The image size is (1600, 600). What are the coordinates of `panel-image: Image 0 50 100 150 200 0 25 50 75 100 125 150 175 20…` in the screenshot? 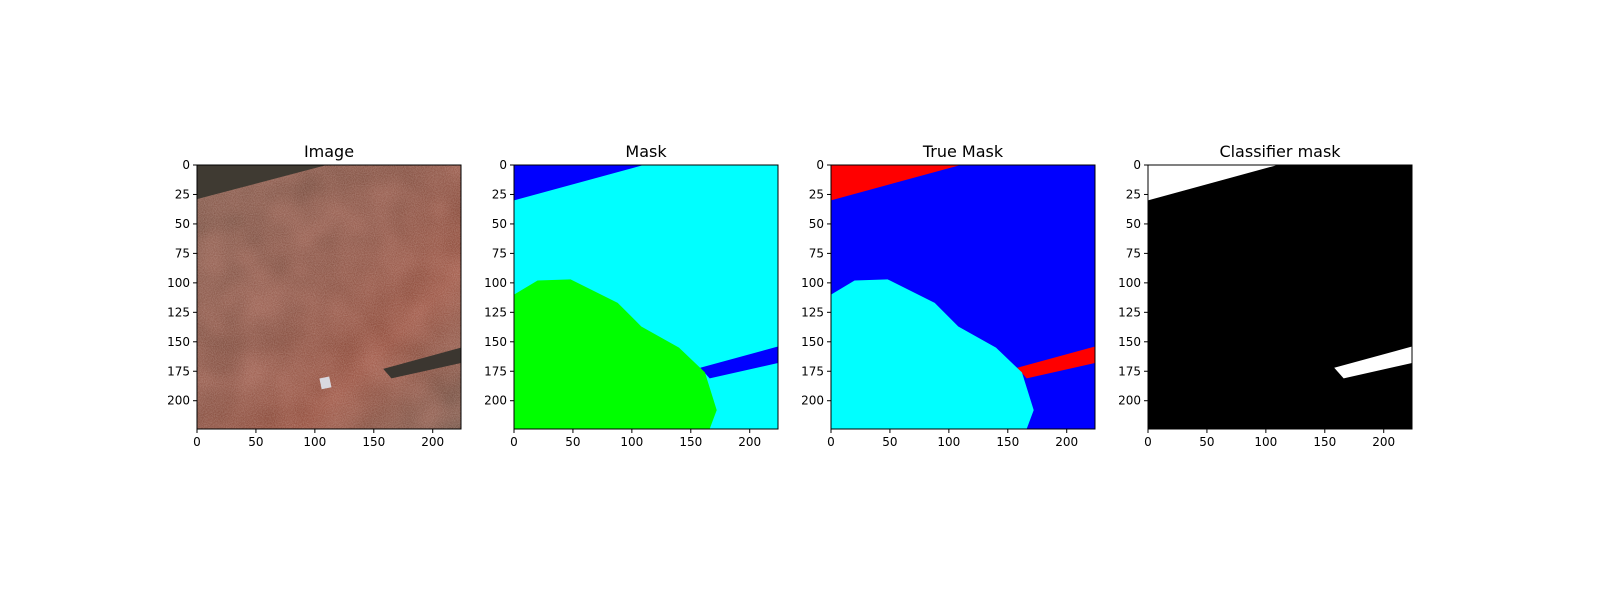 It's located at (314, 295).